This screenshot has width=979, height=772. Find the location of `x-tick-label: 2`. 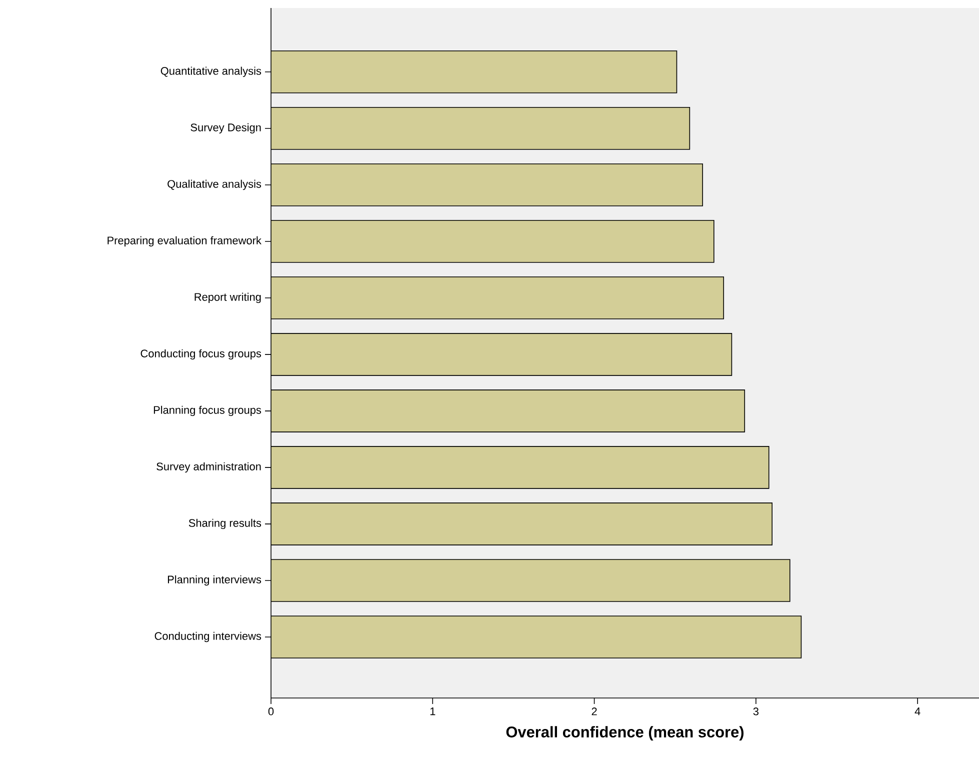

x-tick-label: 2 is located at coordinates (594, 712).